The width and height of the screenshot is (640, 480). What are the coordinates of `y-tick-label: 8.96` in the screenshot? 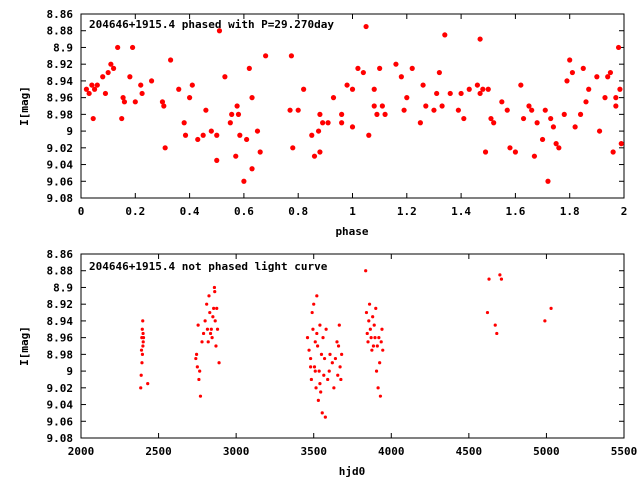 It's located at (60, 338).